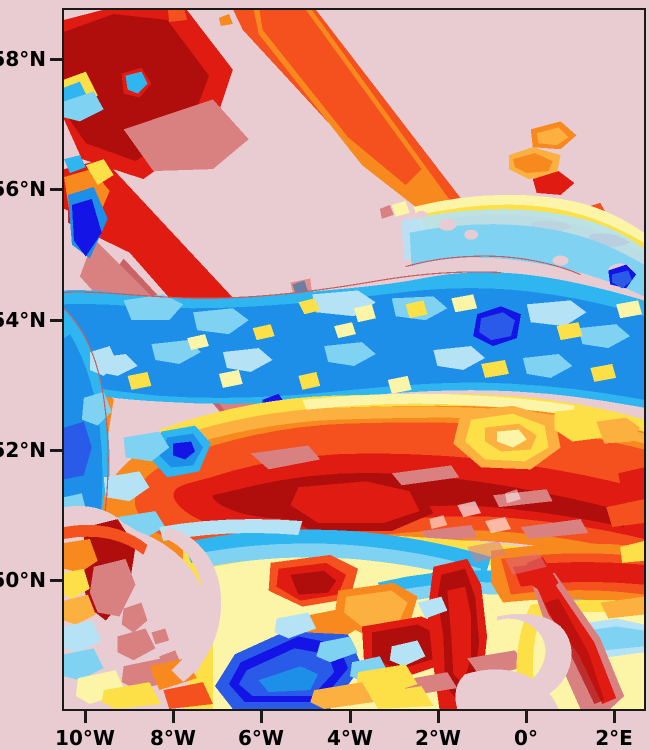 The image size is (650, 750). What do you see at coordinates (143, 607) in the screenshot?
I see `land-mask-areas` at bounding box center [143, 607].